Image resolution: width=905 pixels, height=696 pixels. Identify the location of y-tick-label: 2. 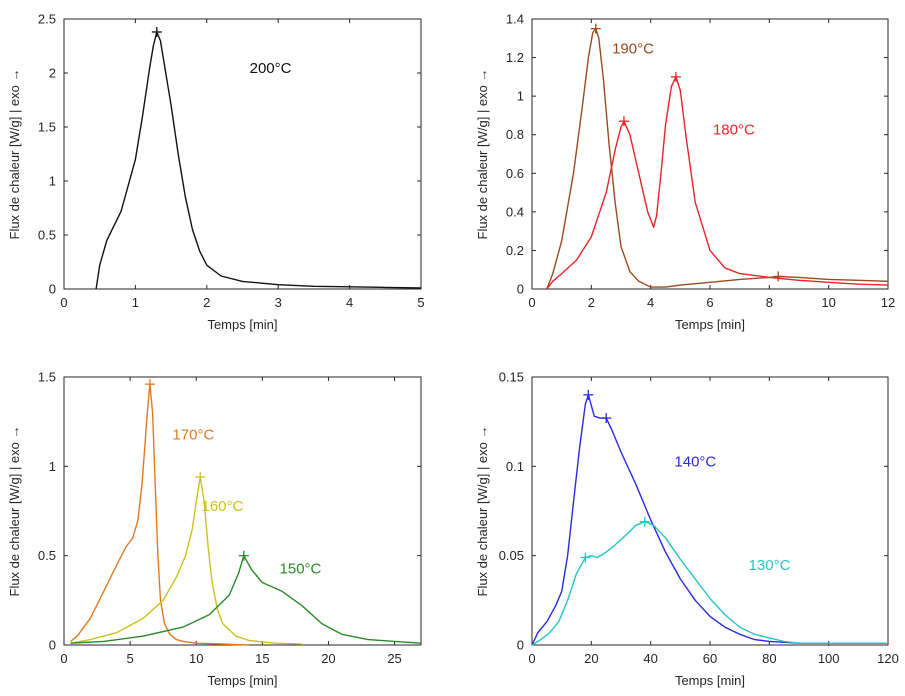
(52, 73).